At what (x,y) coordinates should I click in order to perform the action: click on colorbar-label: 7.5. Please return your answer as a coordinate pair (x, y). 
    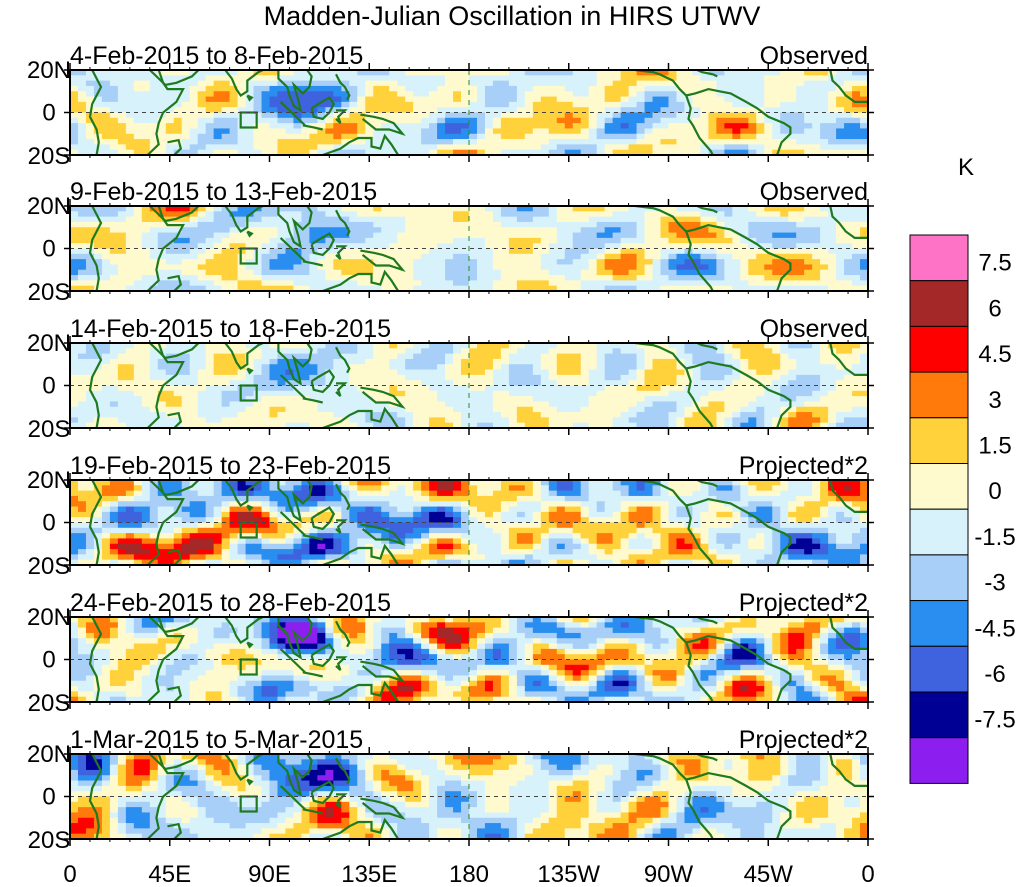
    Looking at the image, I should click on (994, 263).